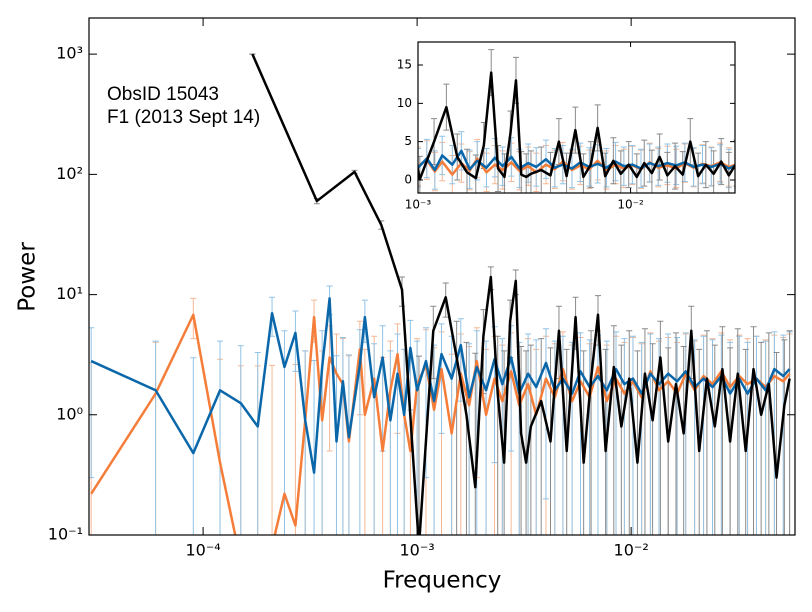 The height and width of the screenshot is (612, 812). I want to click on y-tick-label: 10⁻¹, so click(65, 534).